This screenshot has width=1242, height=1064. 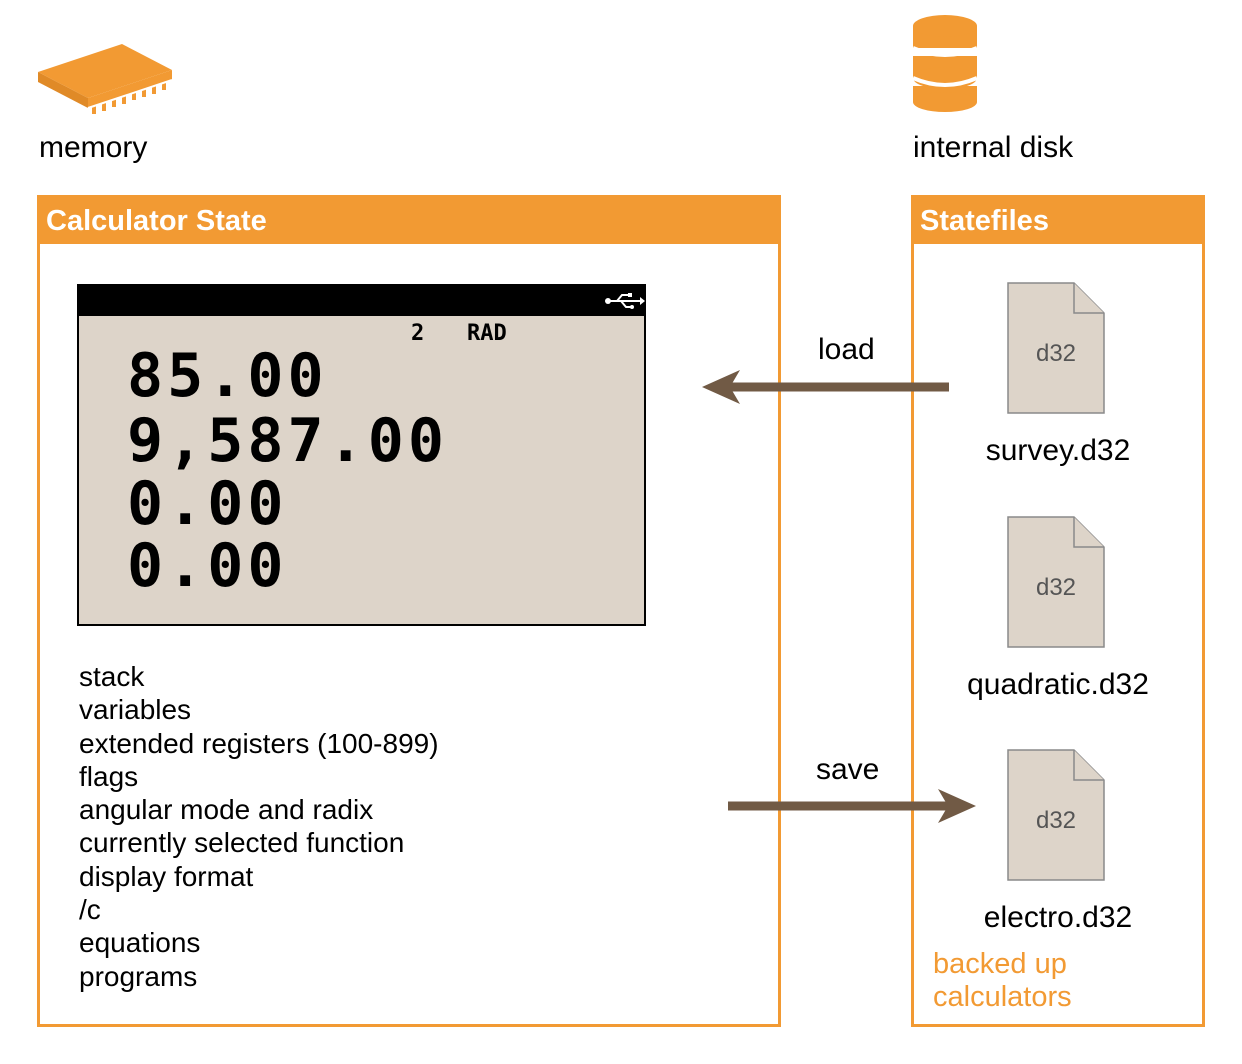 What do you see at coordinates (825, 387) in the screenshot?
I see `load-arrow` at bounding box center [825, 387].